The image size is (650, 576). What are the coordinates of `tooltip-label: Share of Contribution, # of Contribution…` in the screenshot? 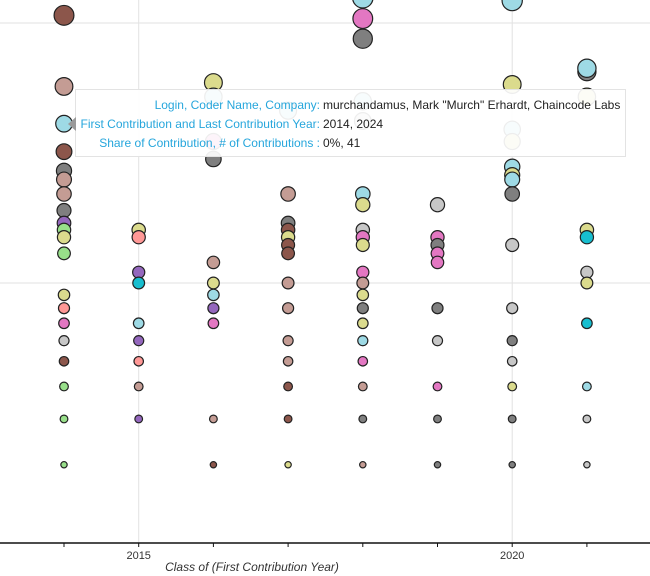 It's located at (209, 143).